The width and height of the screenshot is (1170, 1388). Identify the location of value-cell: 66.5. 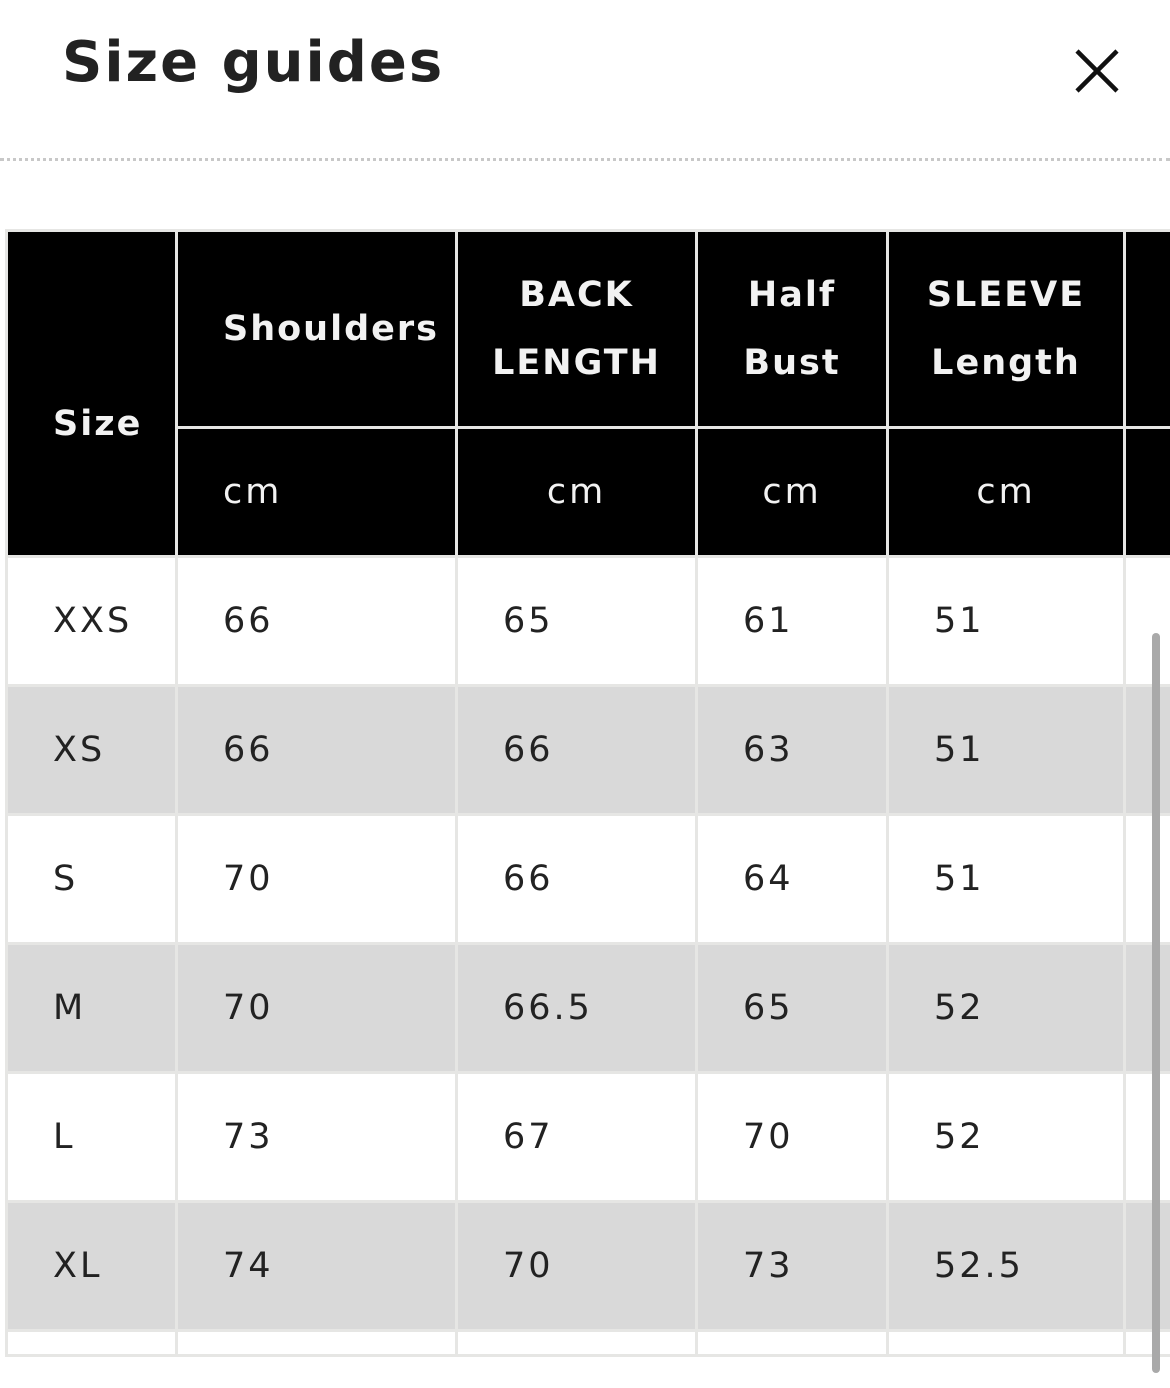
(576, 1008).